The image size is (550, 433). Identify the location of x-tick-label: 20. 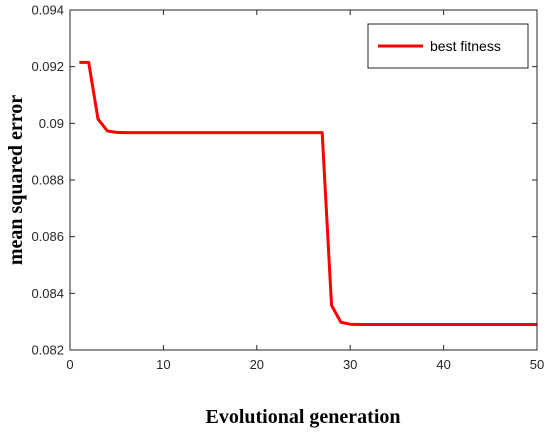
(257, 364).